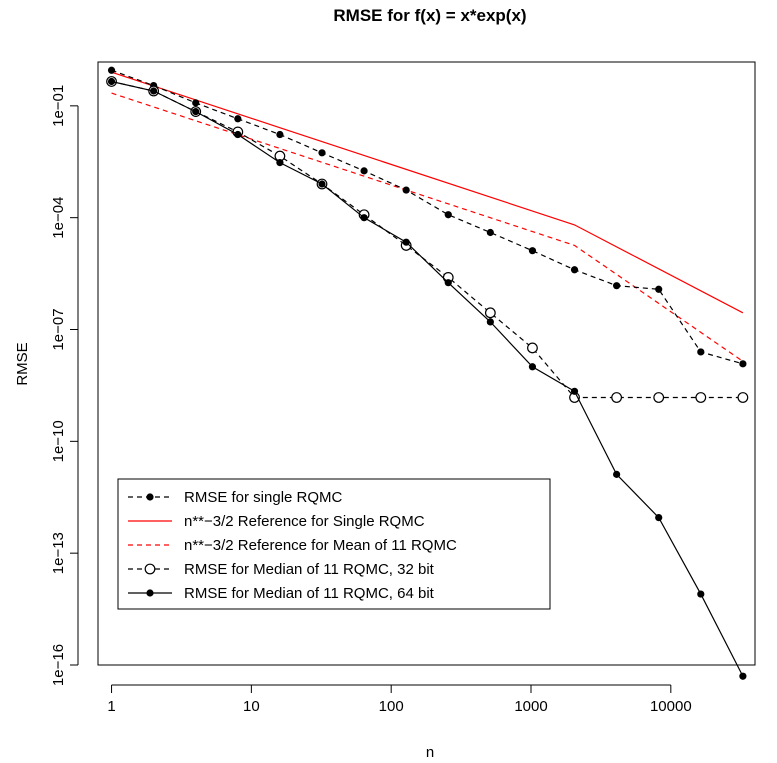  What do you see at coordinates (430, 752) in the screenshot?
I see `x-axis-label: n` at bounding box center [430, 752].